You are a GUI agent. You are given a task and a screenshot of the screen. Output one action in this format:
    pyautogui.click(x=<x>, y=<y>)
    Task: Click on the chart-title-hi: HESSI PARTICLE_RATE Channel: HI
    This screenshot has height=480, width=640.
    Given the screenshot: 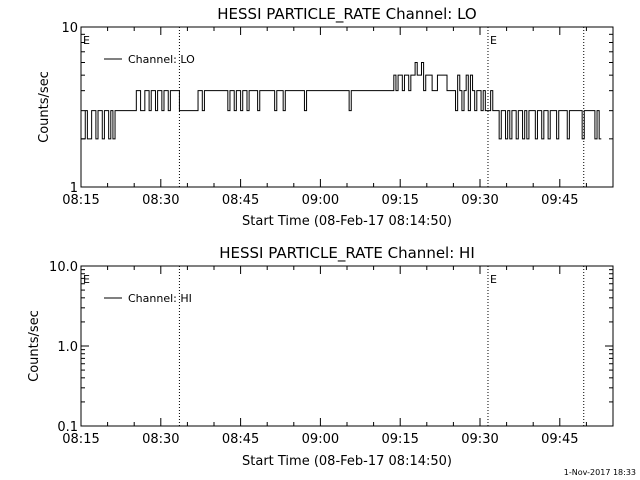 What is the action you would take?
    pyautogui.click(x=347, y=253)
    